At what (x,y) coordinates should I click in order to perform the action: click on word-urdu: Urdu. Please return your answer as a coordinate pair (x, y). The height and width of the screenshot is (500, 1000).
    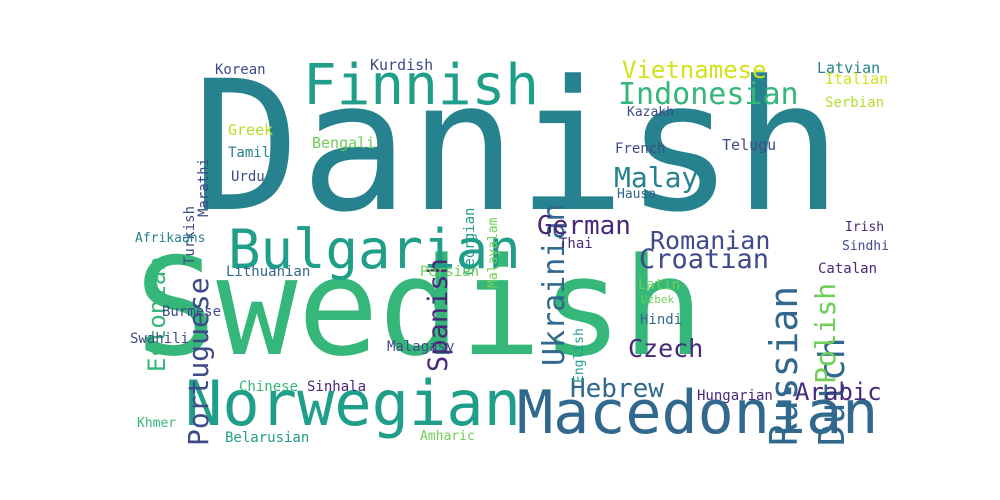
    Looking at the image, I should click on (248, 177).